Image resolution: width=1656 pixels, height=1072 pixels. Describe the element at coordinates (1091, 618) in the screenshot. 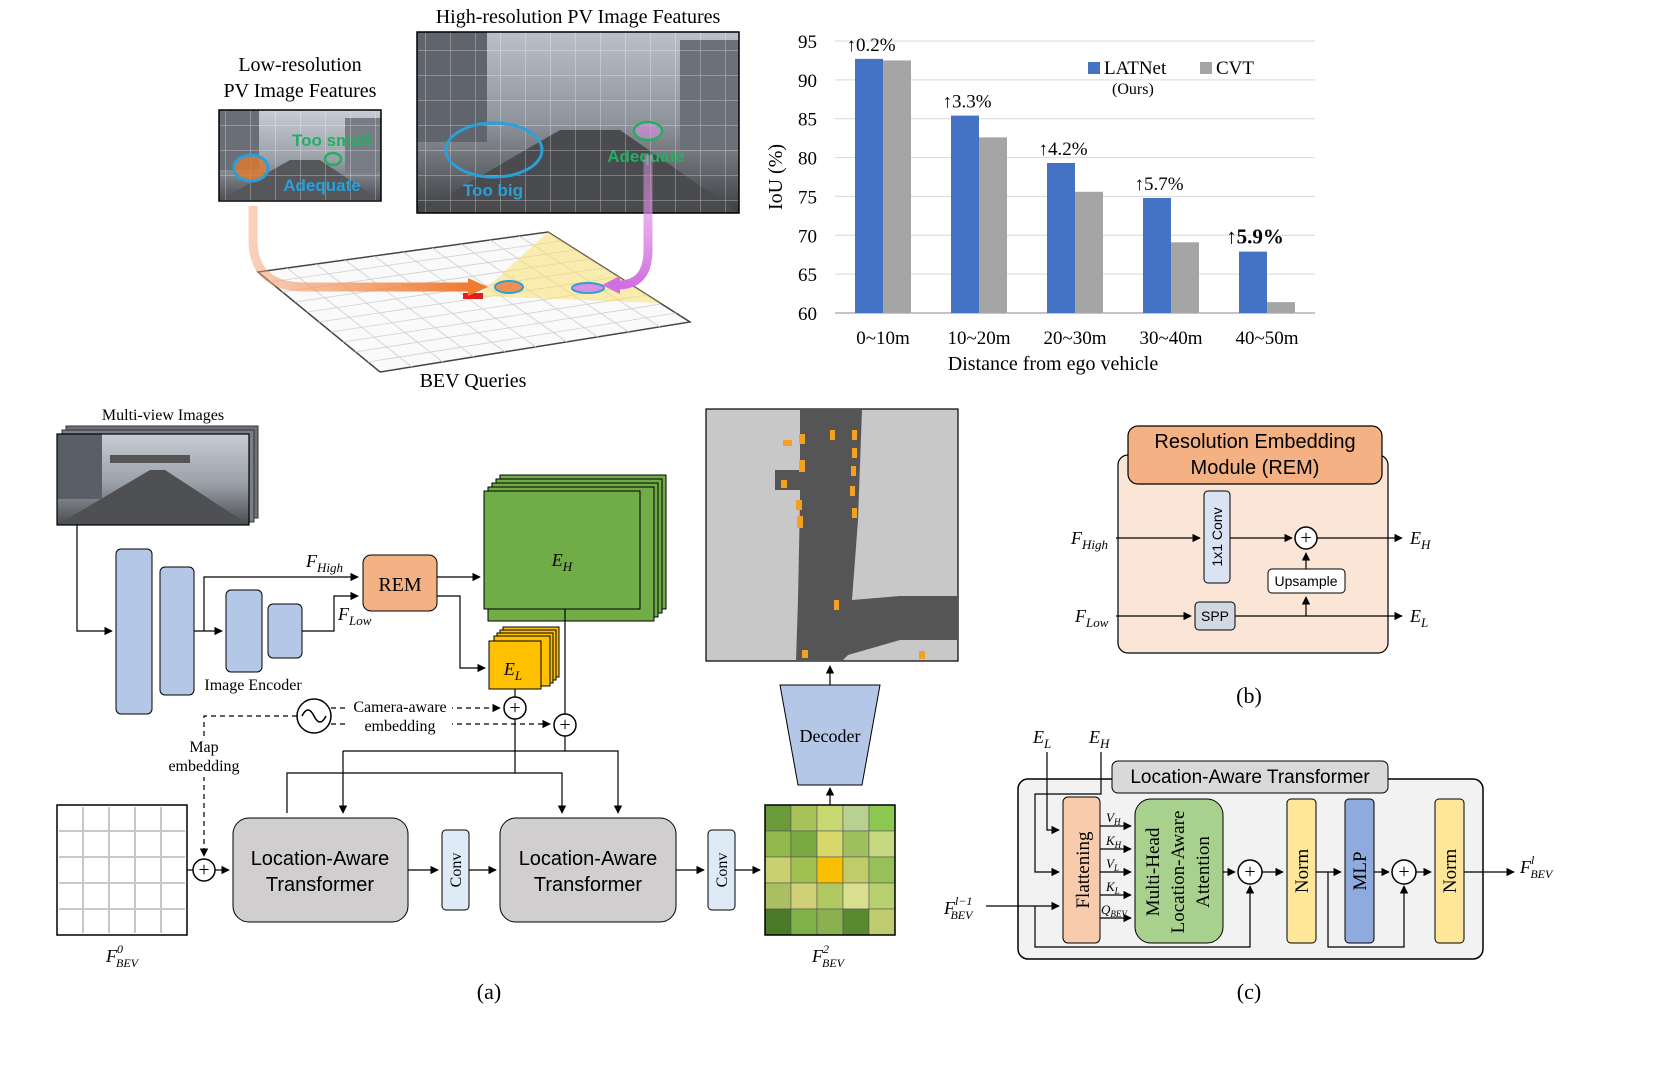

I see `rem-f-low: FLow` at that location.